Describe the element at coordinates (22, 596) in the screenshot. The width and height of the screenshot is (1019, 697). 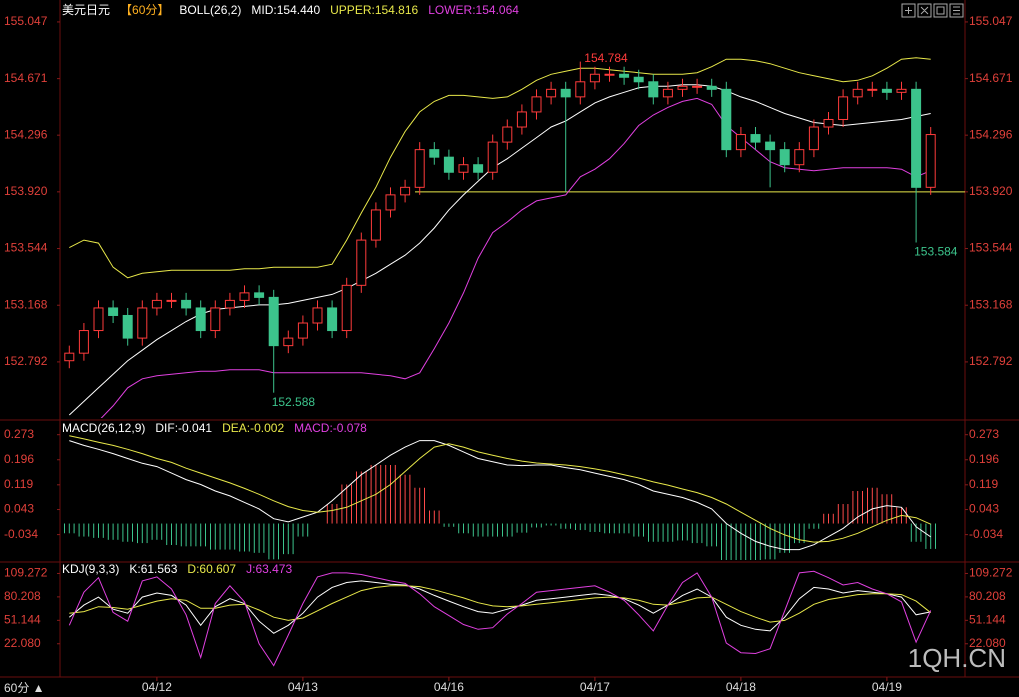
I see `y-tick-label: 80.208` at that location.